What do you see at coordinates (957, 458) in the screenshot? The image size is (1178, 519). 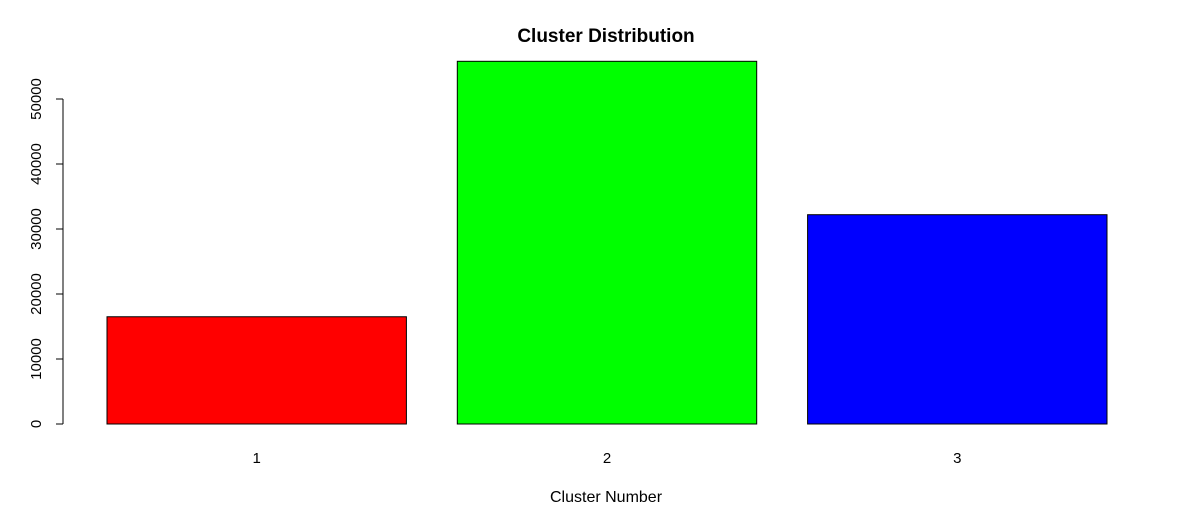 I see `x-tick-label: 3` at bounding box center [957, 458].